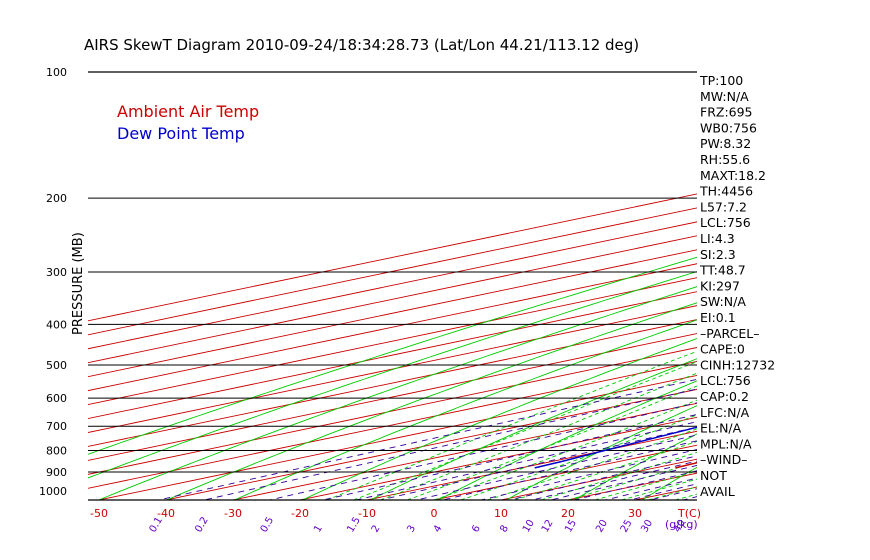 The height and width of the screenshot is (560, 870). I want to click on pressure-tick-label: 300, so click(56, 272).